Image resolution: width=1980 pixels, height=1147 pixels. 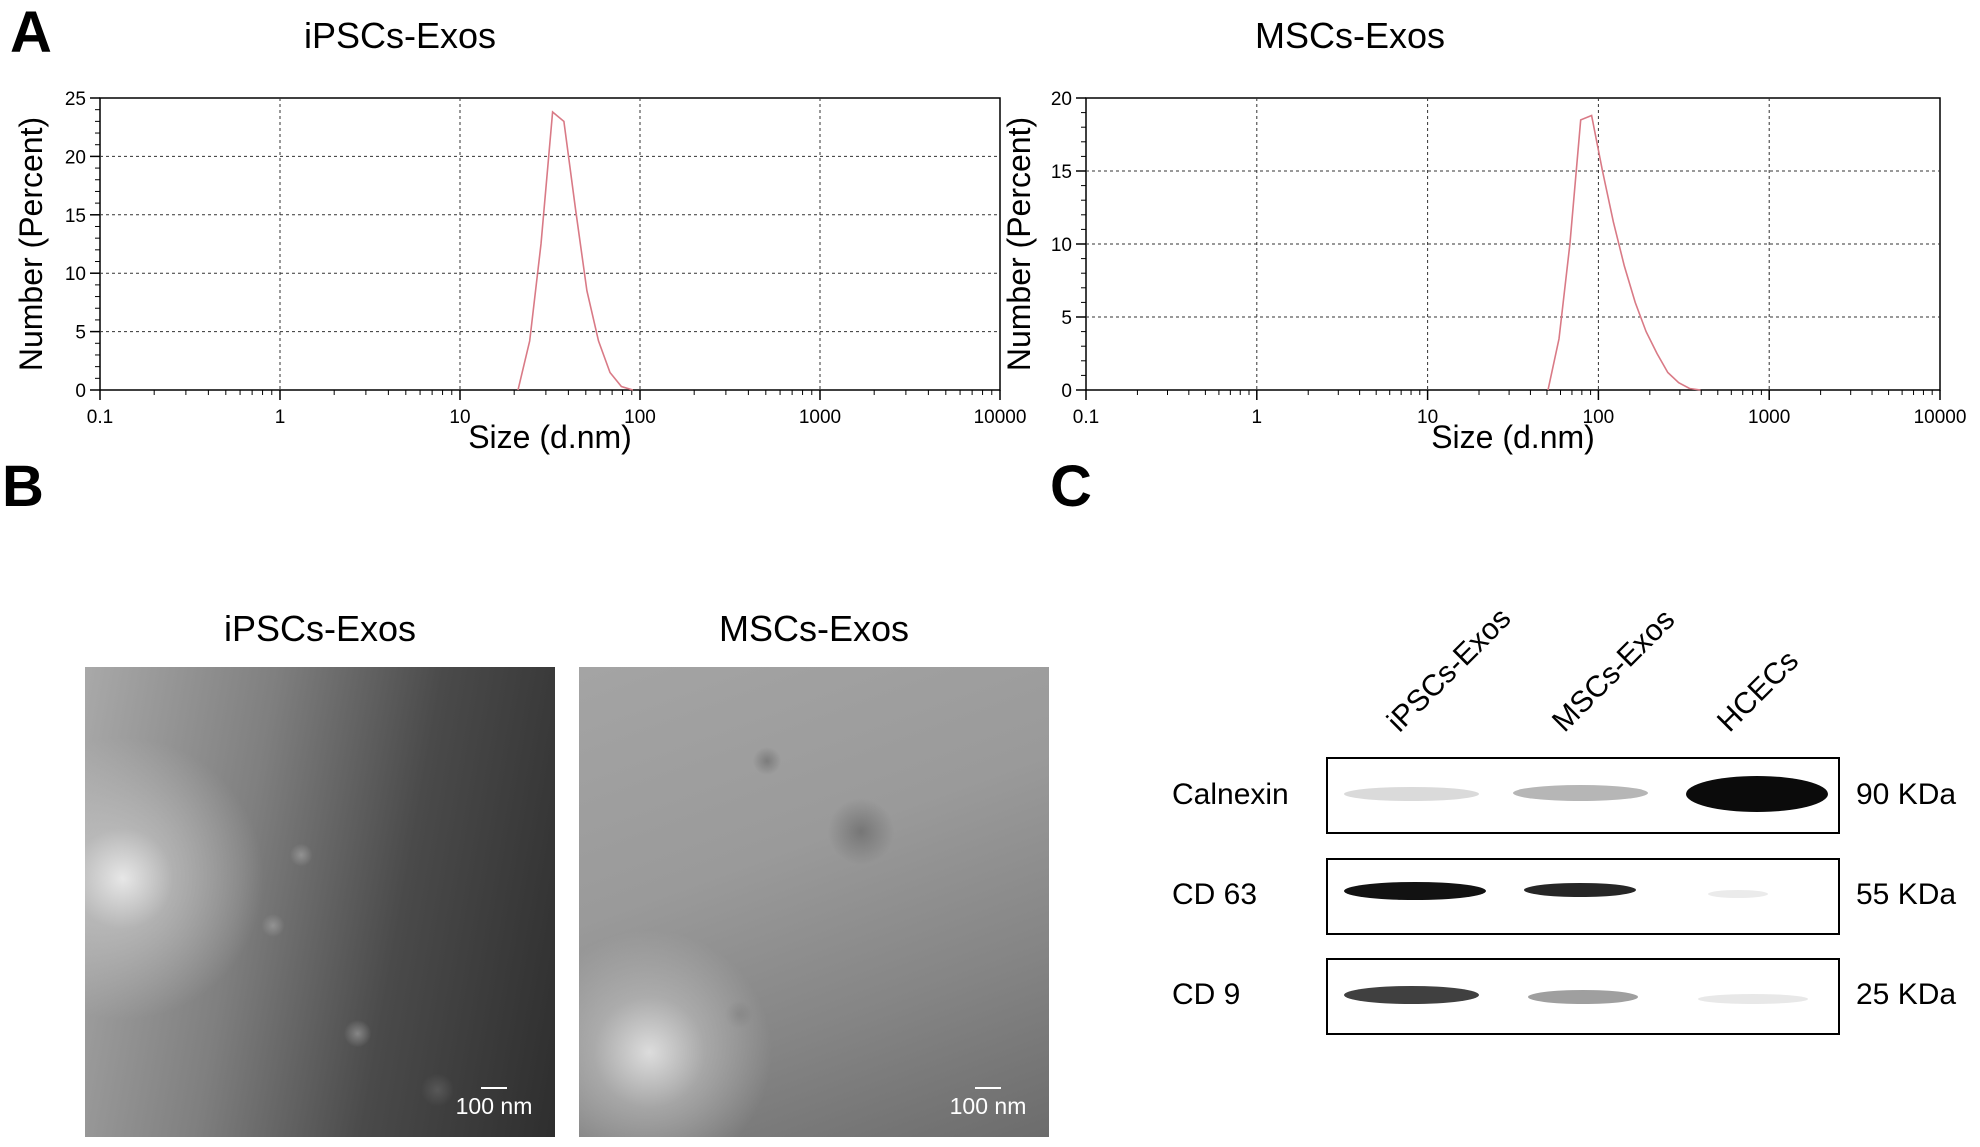 I want to click on row-label-cd63: CD 63, so click(x=1215, y=894).